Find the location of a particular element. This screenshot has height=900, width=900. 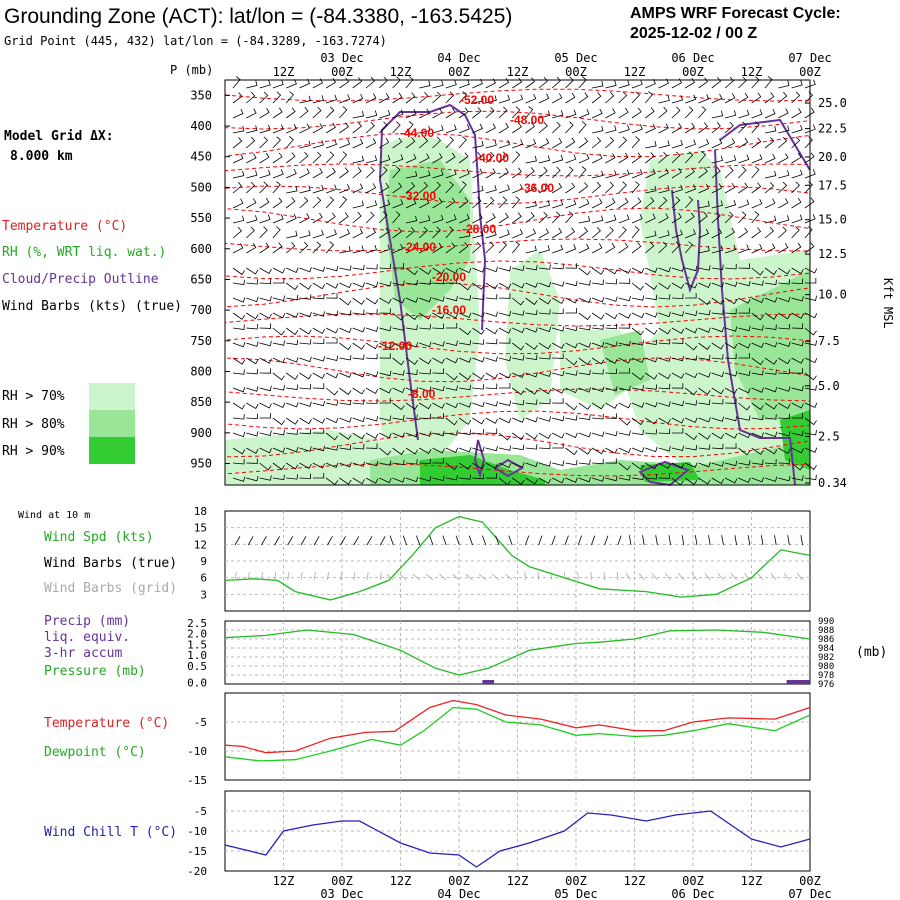

precip-bar is located at coordinates (488, 682).